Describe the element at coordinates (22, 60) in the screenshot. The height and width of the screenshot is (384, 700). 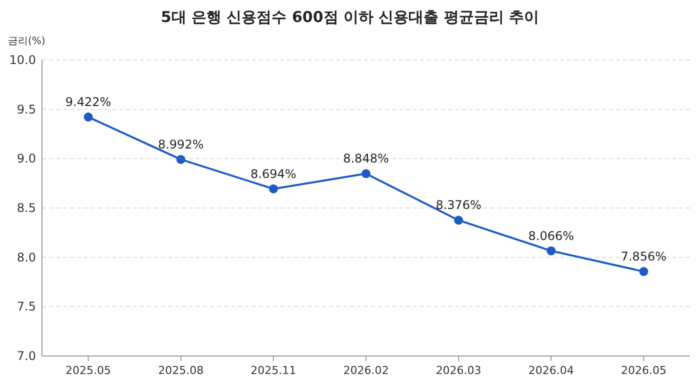
I see `y-tick-label: 10.0` at that location.